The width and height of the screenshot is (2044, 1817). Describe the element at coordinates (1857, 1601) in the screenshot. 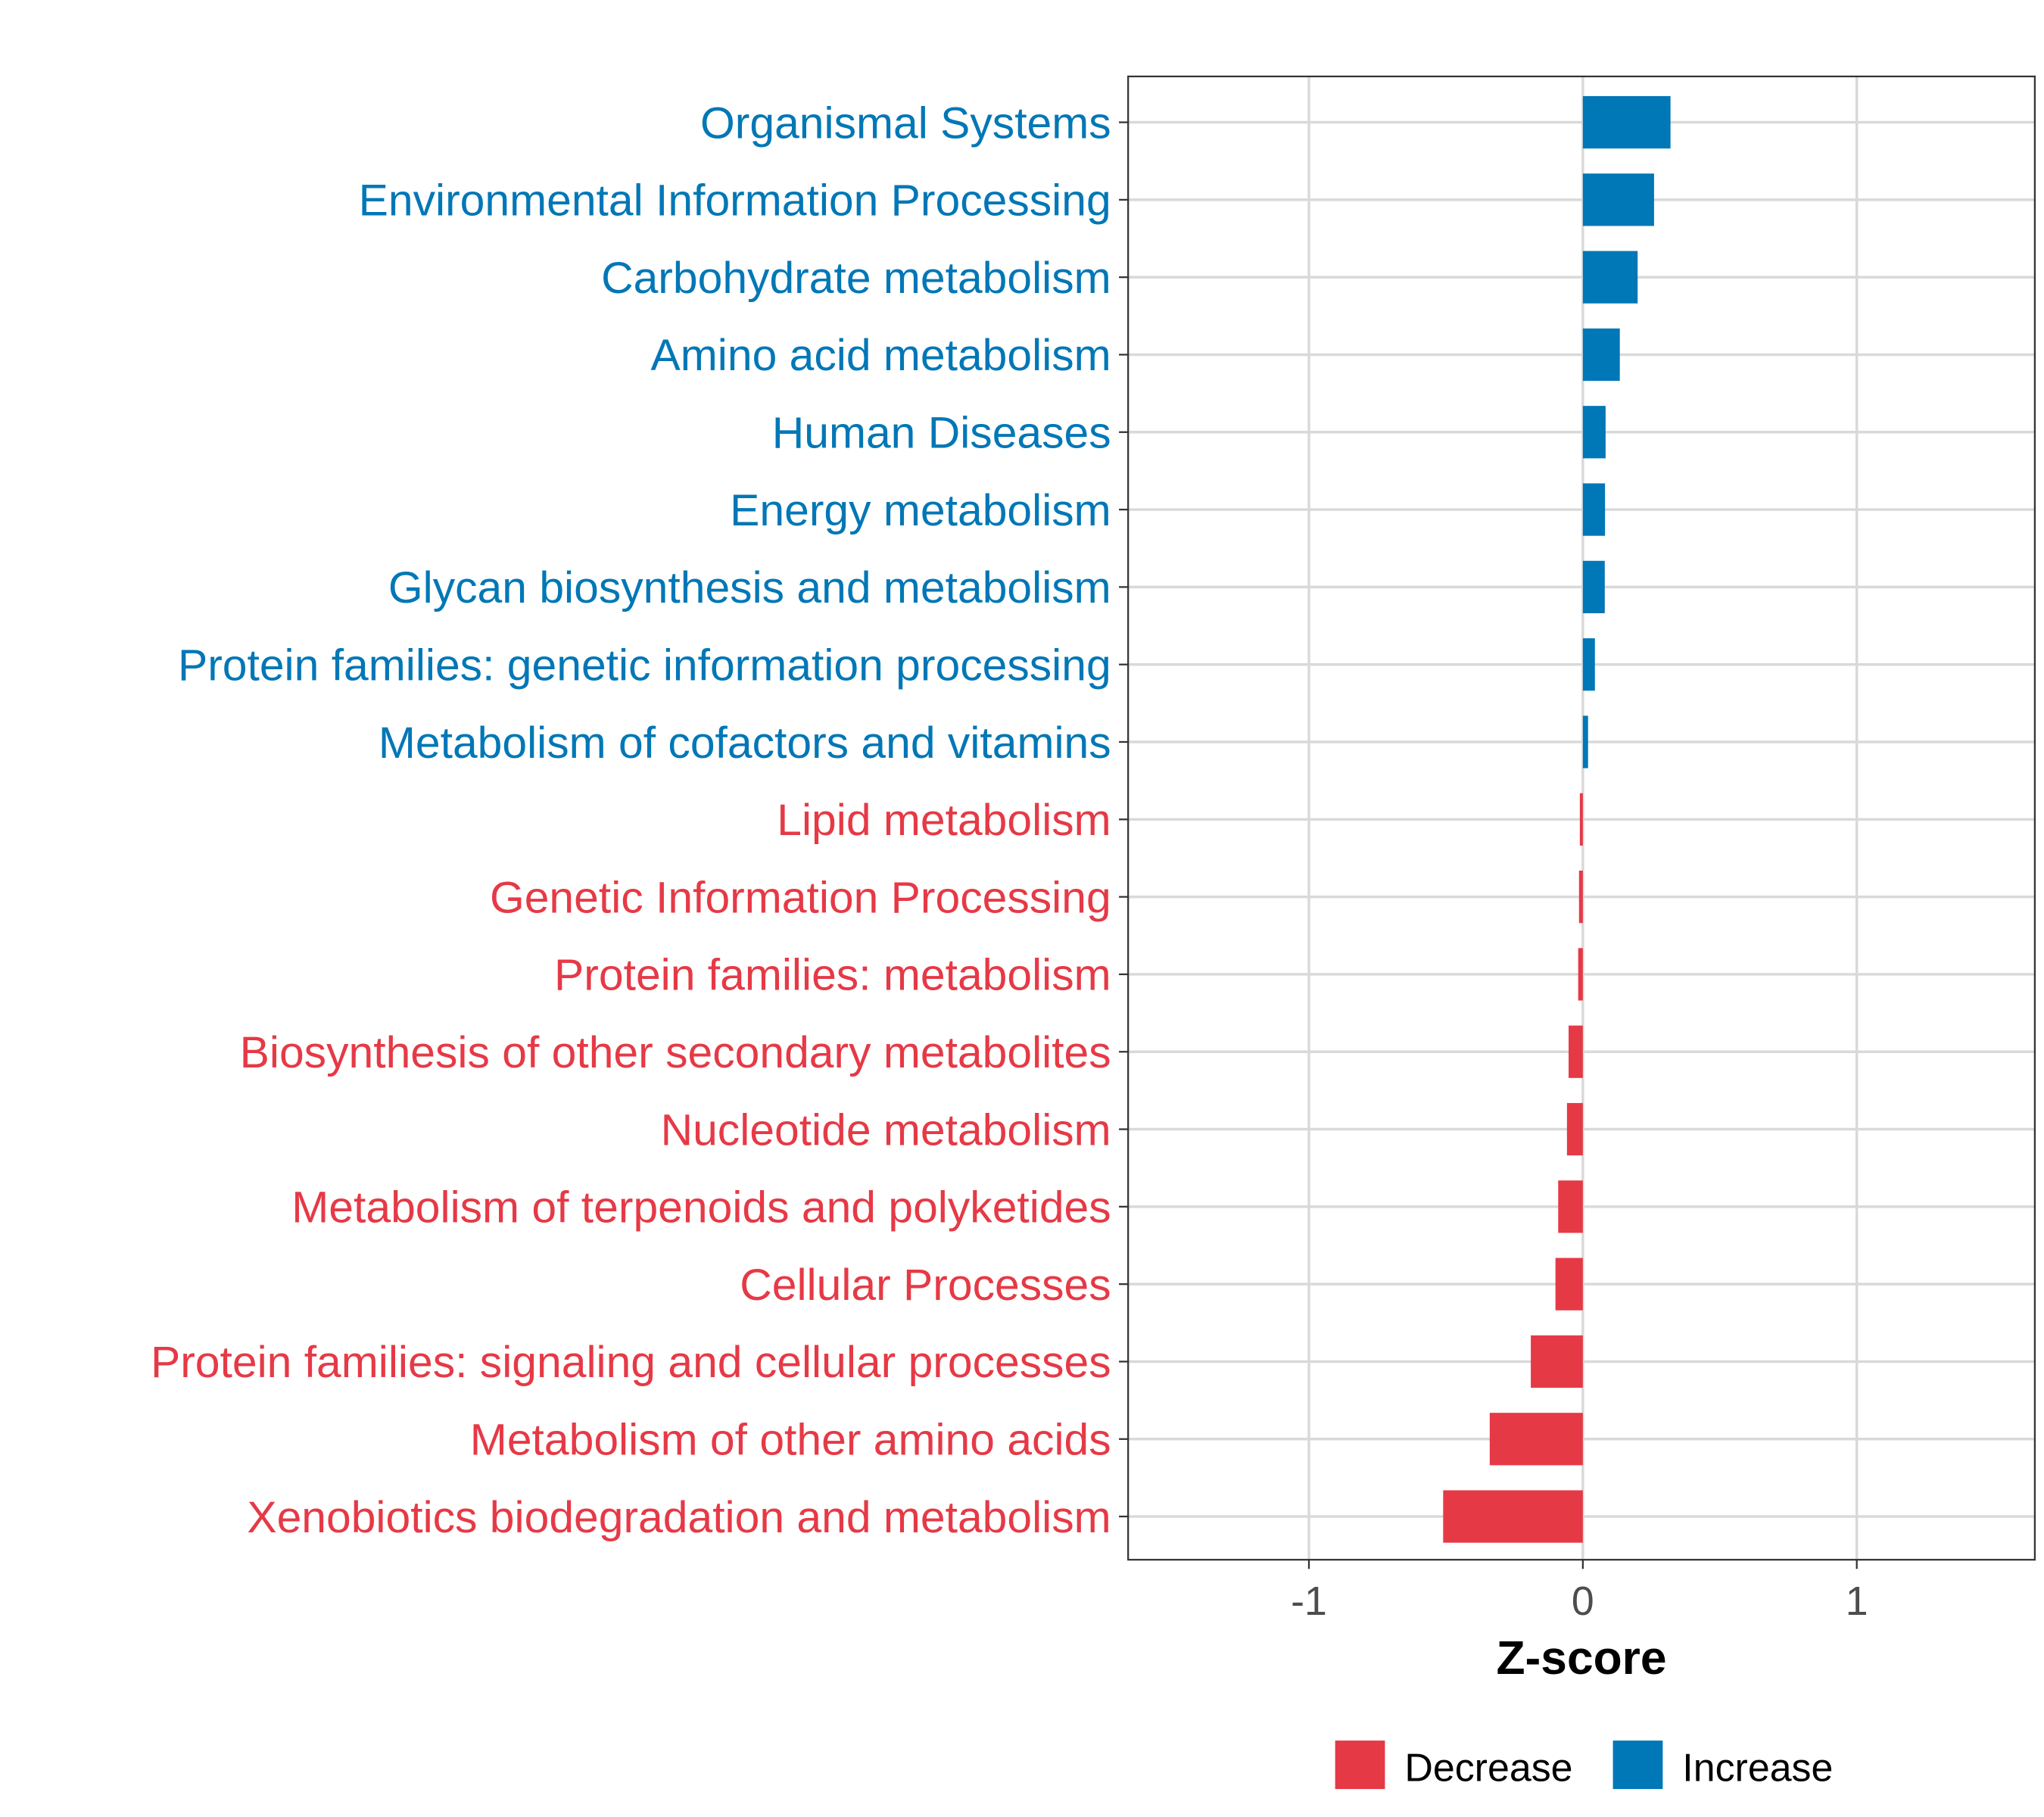

I see `x-tick-label: 1` at that location.